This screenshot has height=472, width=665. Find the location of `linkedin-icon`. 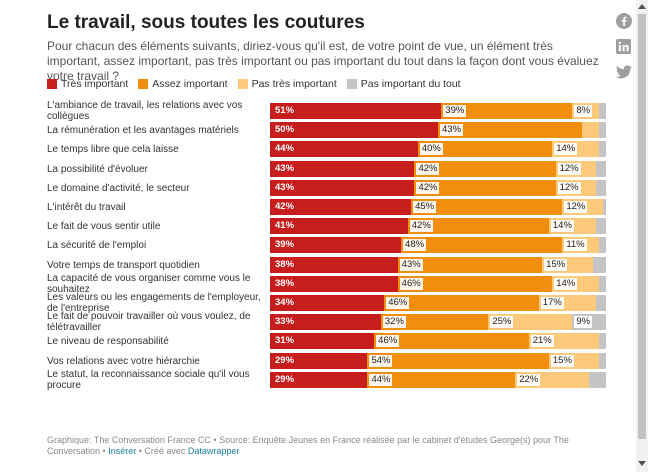

linkedin-icon is located at coordinates (623, 46).